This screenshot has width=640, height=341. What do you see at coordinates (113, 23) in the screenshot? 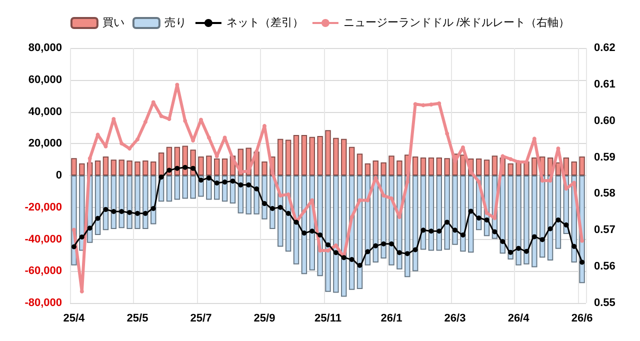
I see `legend-label: 買い` at bounding box center [113, 23].